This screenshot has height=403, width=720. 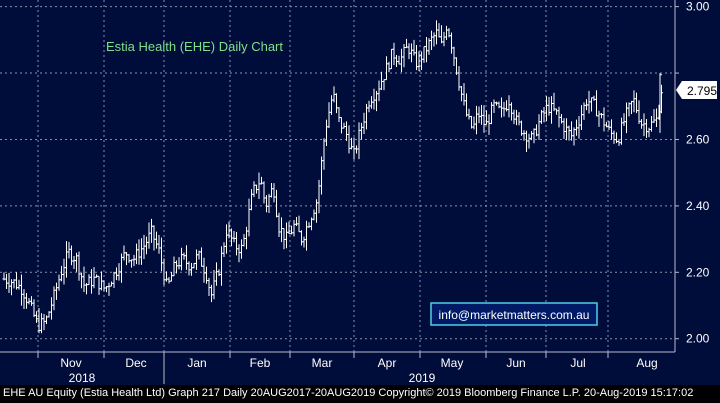 What do you see at coordinates (698, 7) in the screenshot?
I see `y-tick-label: 3.00` at bounding box center [698, 7].